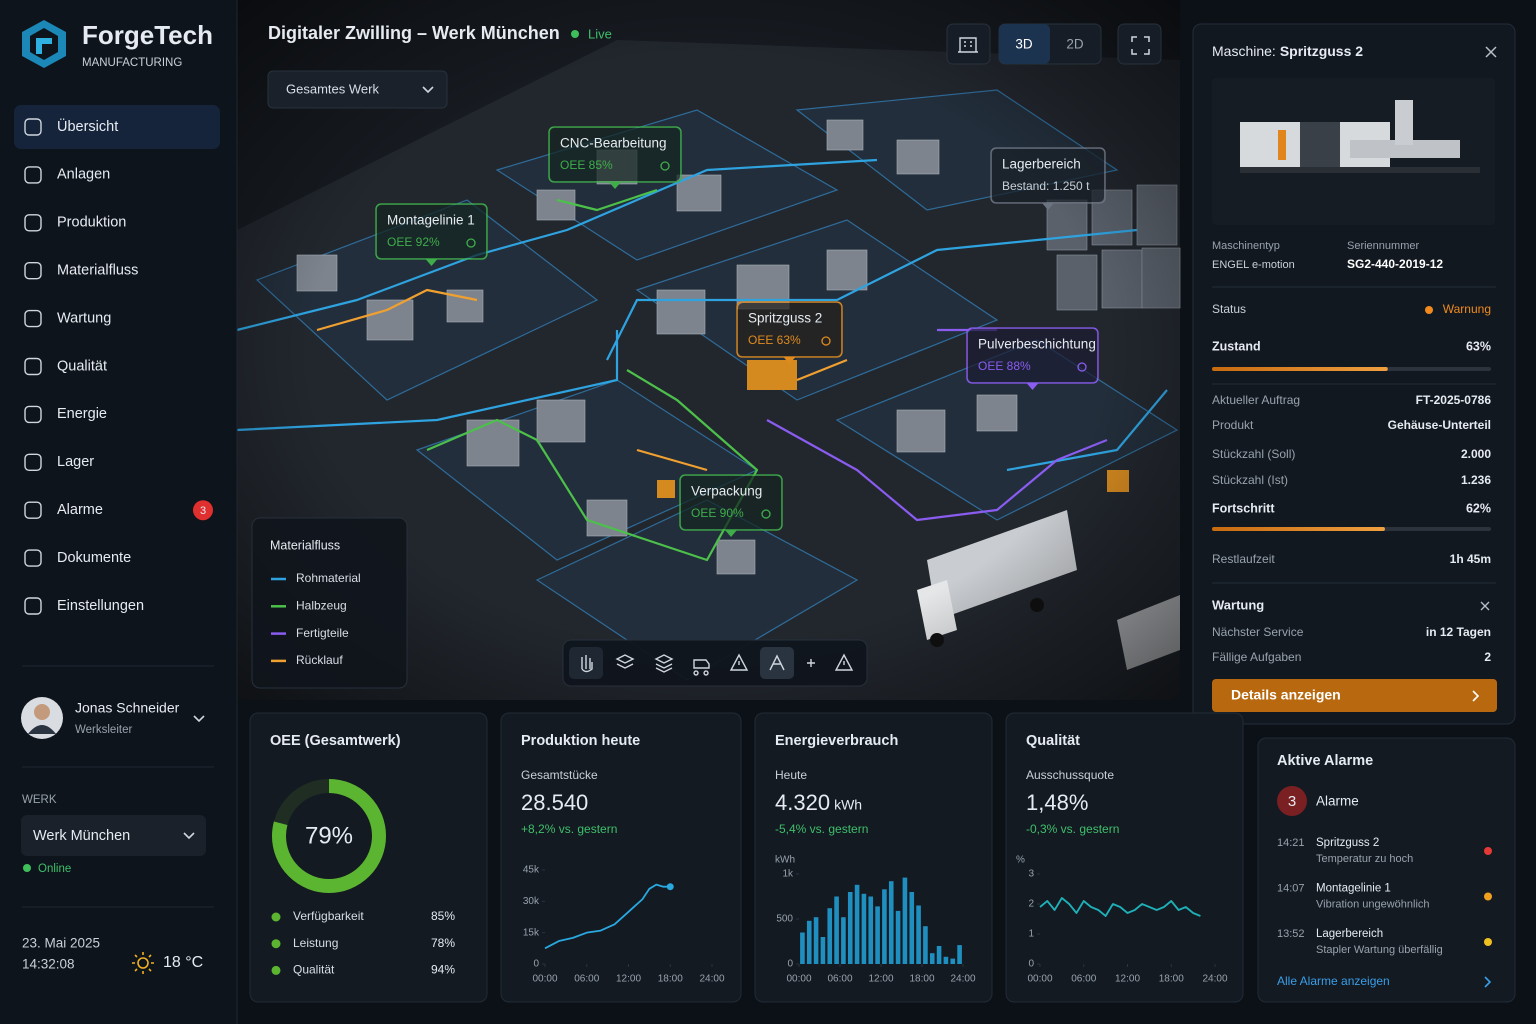 Image resolution: width=1536 pixels, height=1024 pixels. I want to click on building-button, so click(968, 44).